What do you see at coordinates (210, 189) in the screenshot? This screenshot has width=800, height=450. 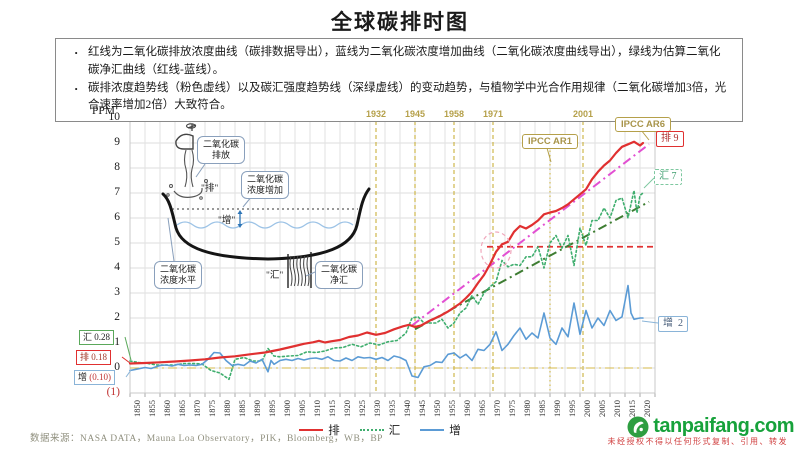 I see `quote-label-emission: "排"` at bounding box center [210, 189].